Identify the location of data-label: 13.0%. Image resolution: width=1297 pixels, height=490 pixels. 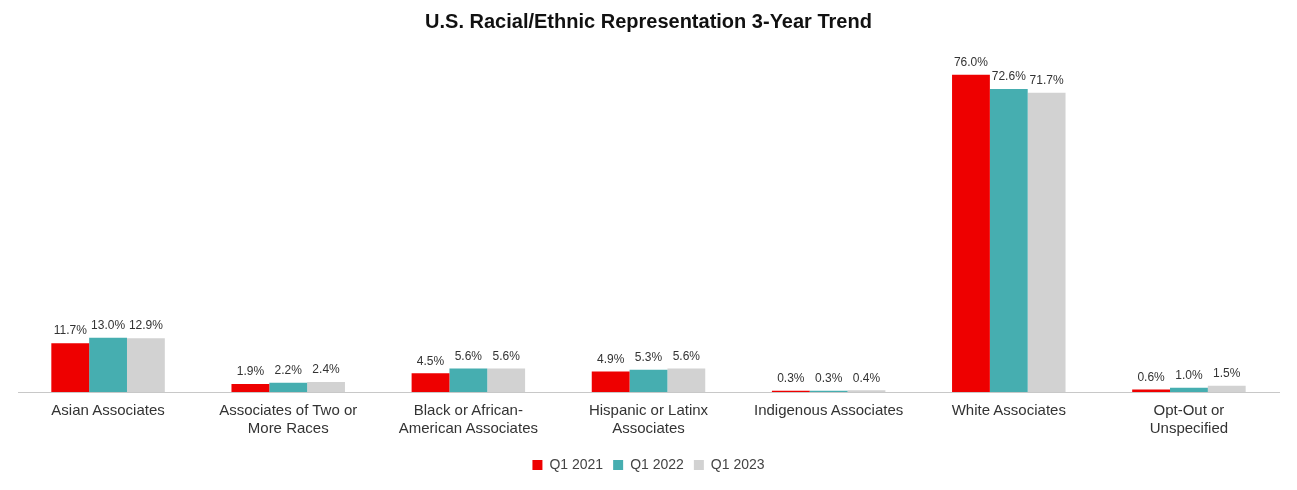
(108, 325).